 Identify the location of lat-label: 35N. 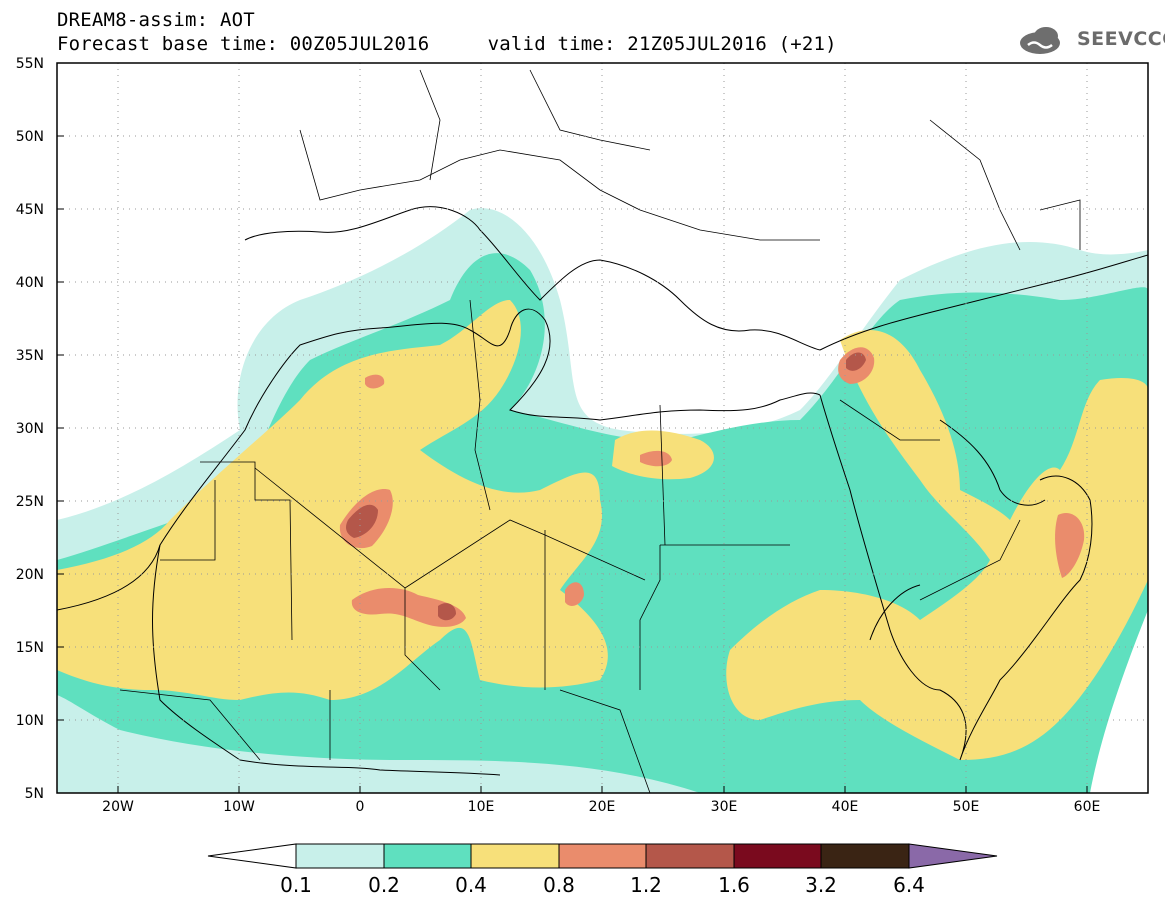
(30, 356).